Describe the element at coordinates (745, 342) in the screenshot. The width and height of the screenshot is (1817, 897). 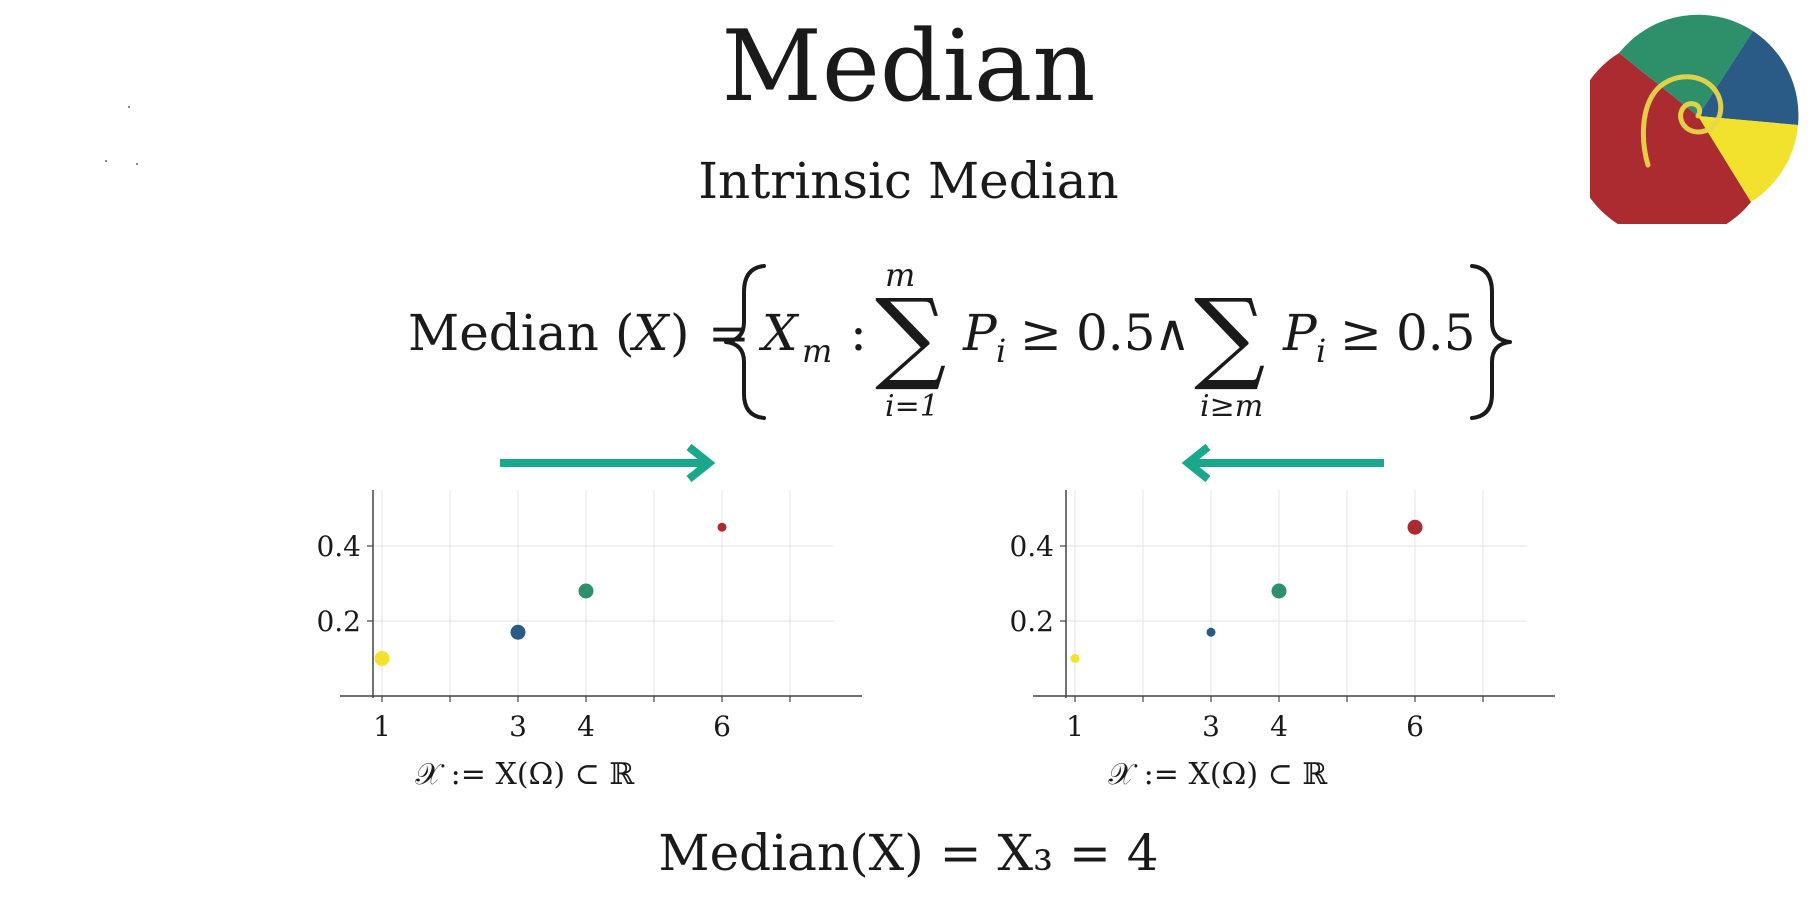
I see `left-brace` at that location.